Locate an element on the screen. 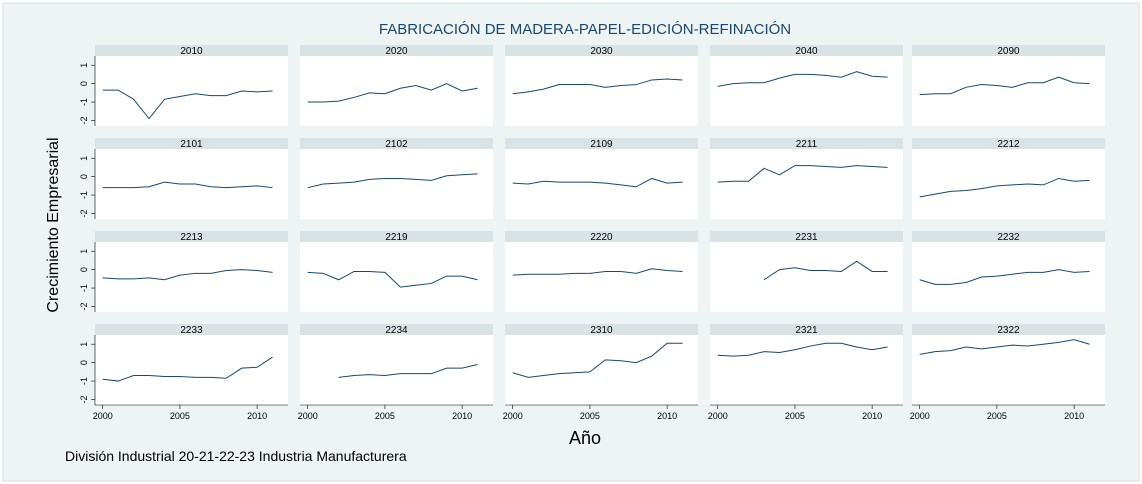 The image size is (1142, 484). x-axis-title: Año is located at coordinates (585, 438).